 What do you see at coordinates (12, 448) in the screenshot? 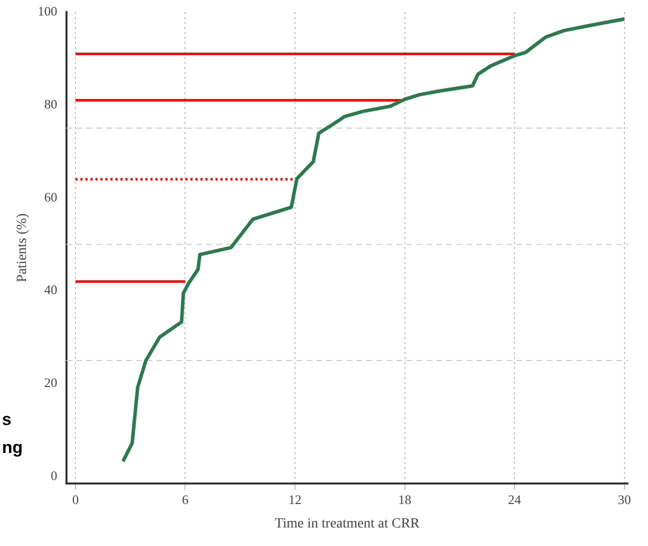
I see `text: ng` at bounding box center [12, 448].